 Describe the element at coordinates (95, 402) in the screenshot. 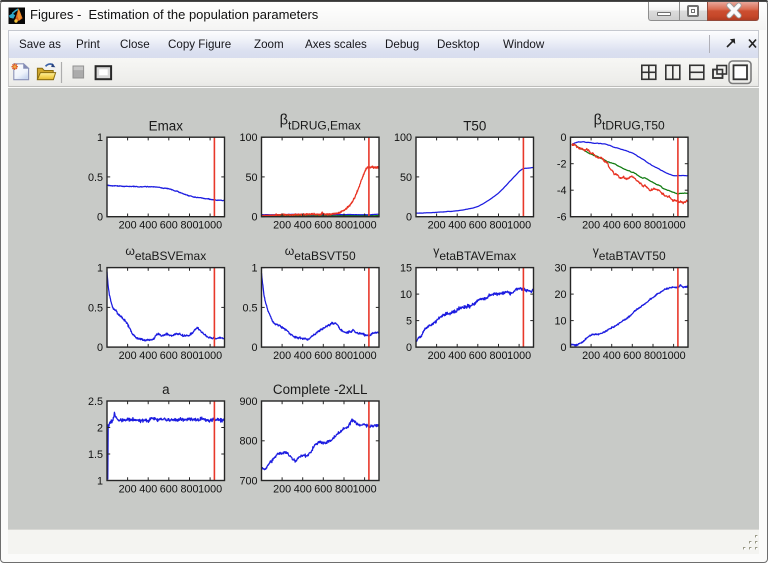

I see `svg-text: 2.5` at that location.